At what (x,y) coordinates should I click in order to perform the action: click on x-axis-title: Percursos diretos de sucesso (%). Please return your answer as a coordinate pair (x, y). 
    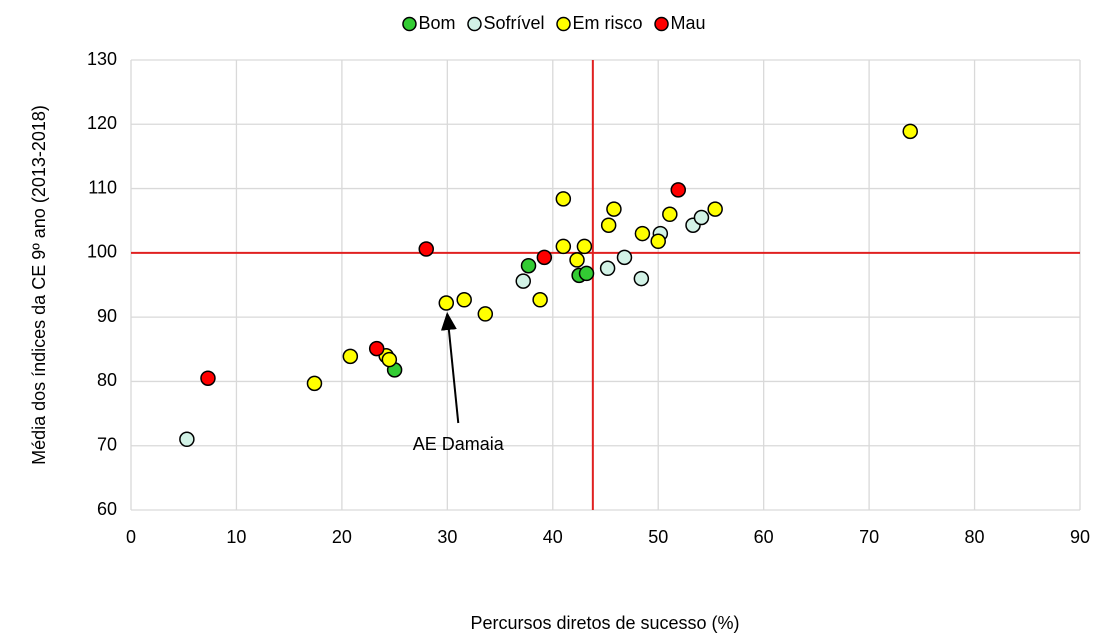
    Looking at the image, I should click on (604, 623).